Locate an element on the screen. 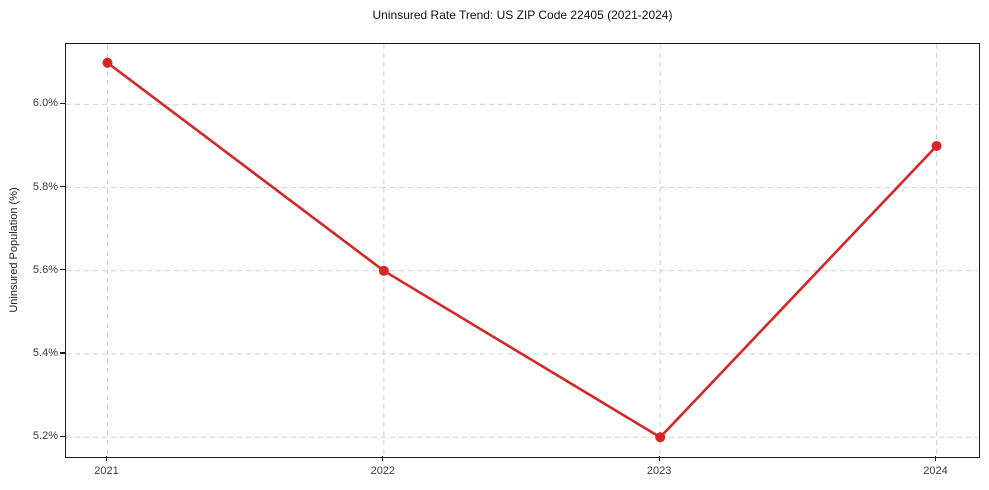 This screenshot has height=490, width=989. x-tick-label: 2022 is located at coordinates (383, 471).